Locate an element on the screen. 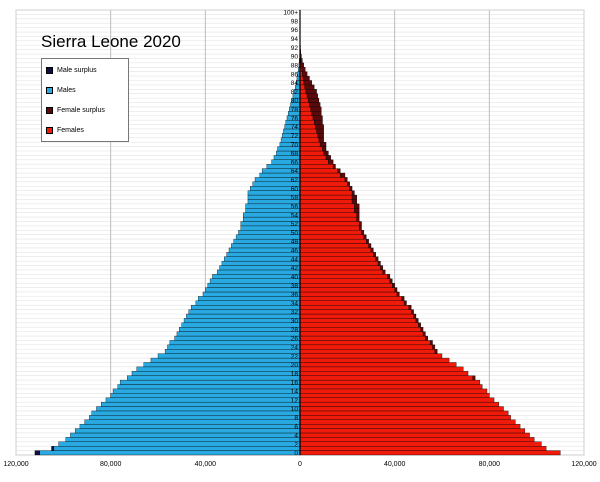 This screenshot has height=482, width=600. age-label: 10 is located at coordinates (295, 409).